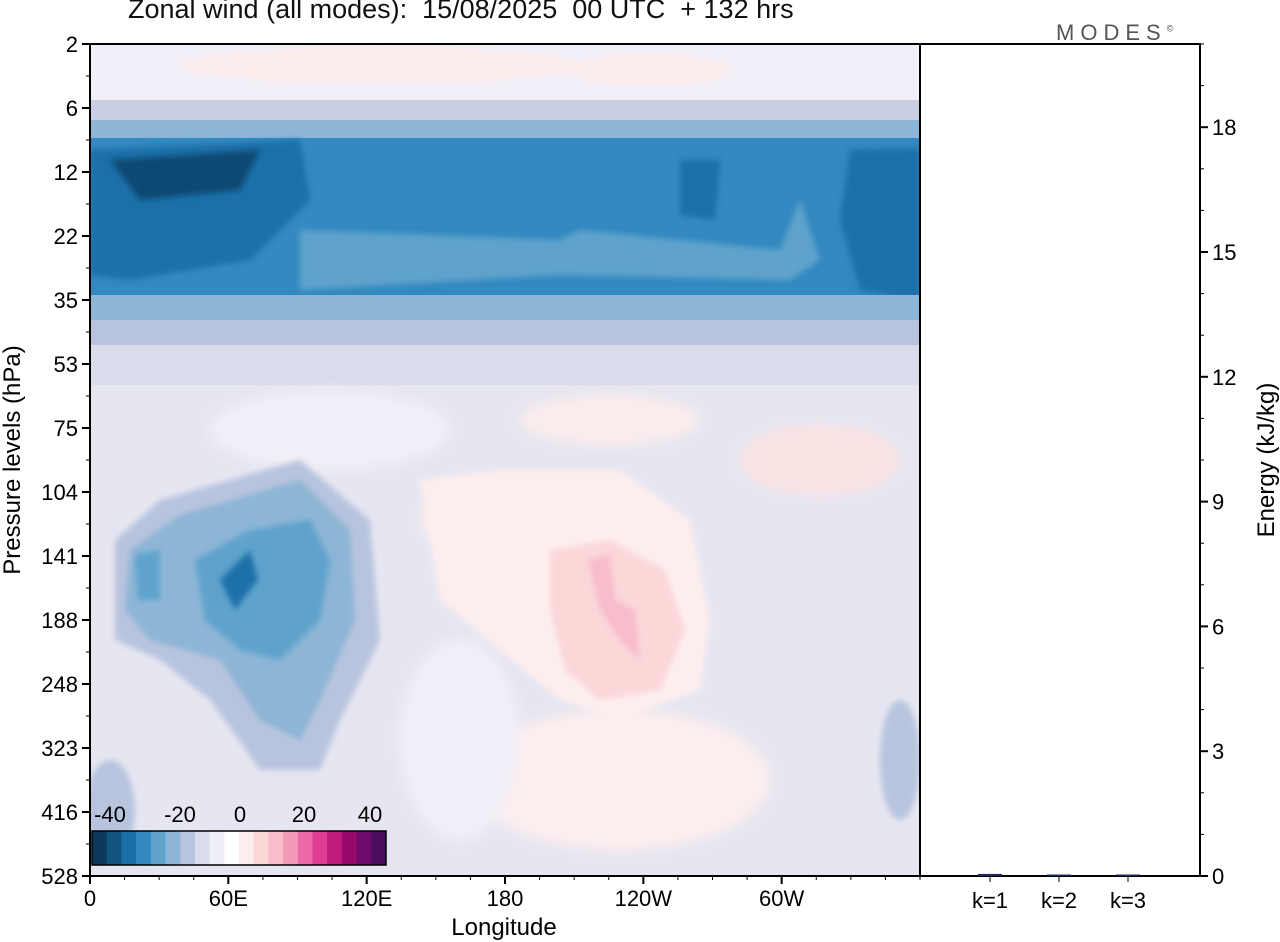 The image size is (1280, 942). Describe the element at coordinates (66, 236) in the screenshot. I see `pressure-tick-label: 22` at that location.